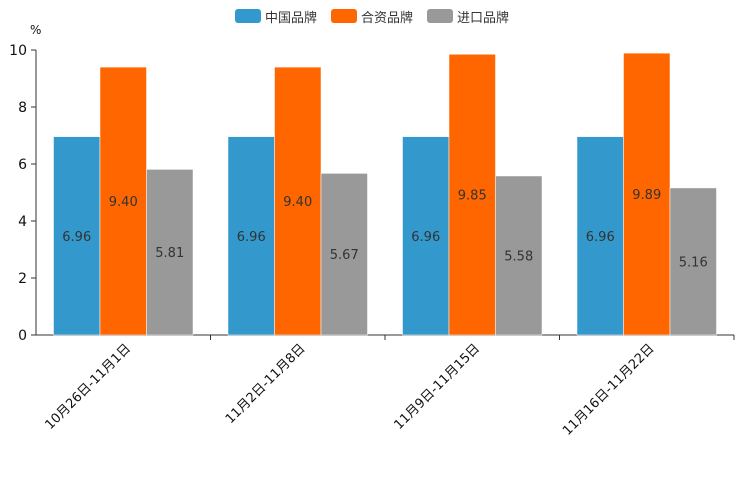 This screenshot has height=496, width=744. I want to click on y-tick-label: 10, so click(18, 51).